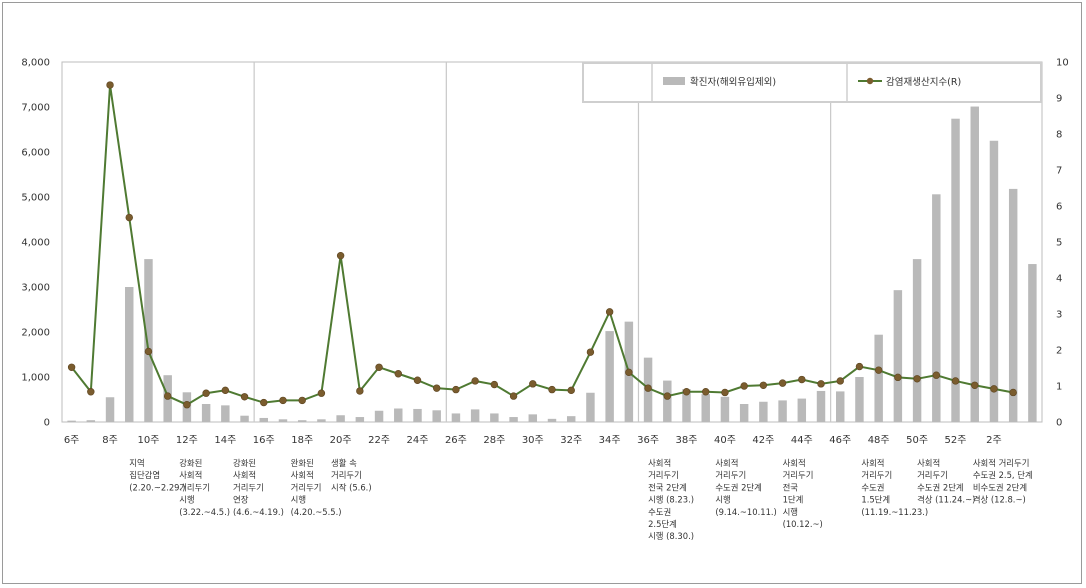 This screenshot has height=588, width=1086. What do you see at coordinates (994, 440) in the screenshot?
I see `x-tick-label: 2주` at bounding box center [994, 440].